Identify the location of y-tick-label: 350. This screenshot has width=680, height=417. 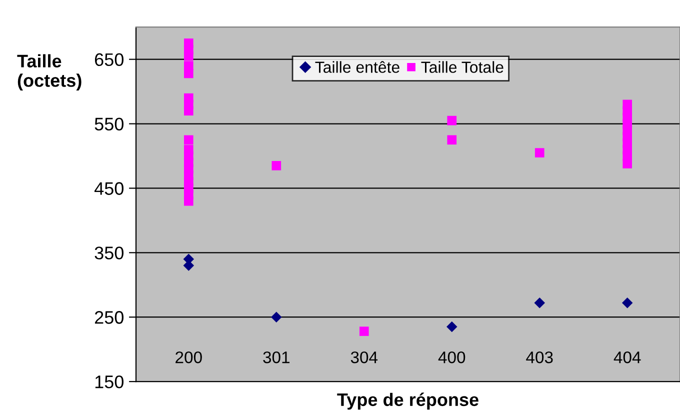
(109, 253).